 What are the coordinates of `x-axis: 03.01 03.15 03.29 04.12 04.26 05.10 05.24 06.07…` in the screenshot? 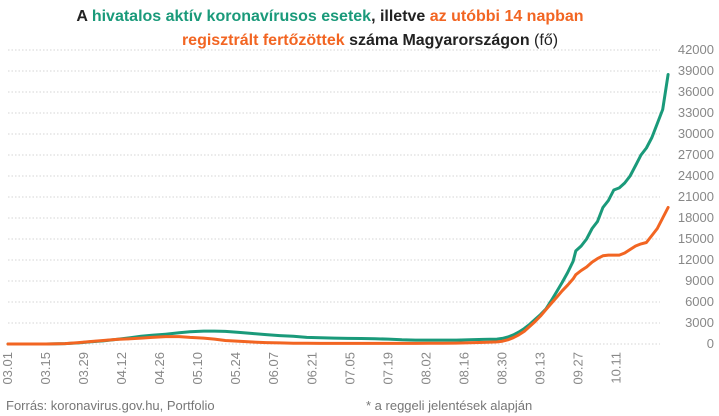 It's located at (312, 368).